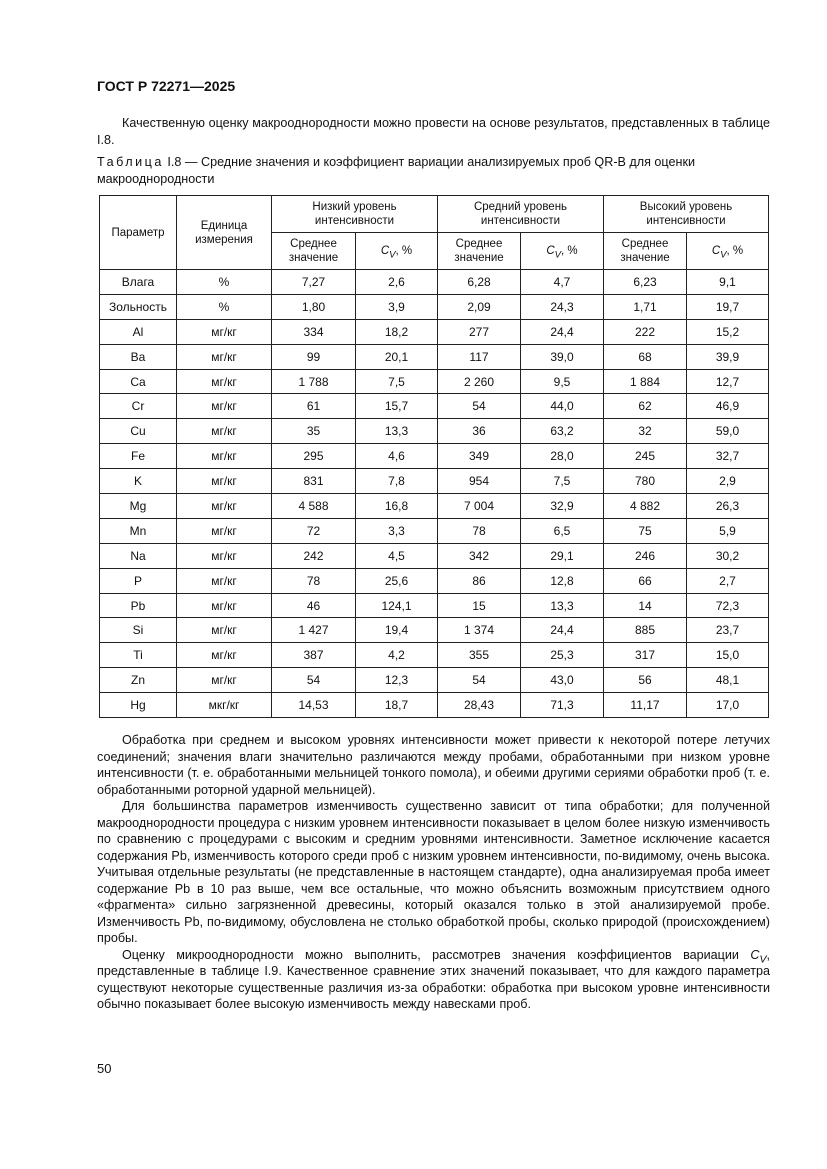  I want to click on page-number: 50, so click(104, 1068).